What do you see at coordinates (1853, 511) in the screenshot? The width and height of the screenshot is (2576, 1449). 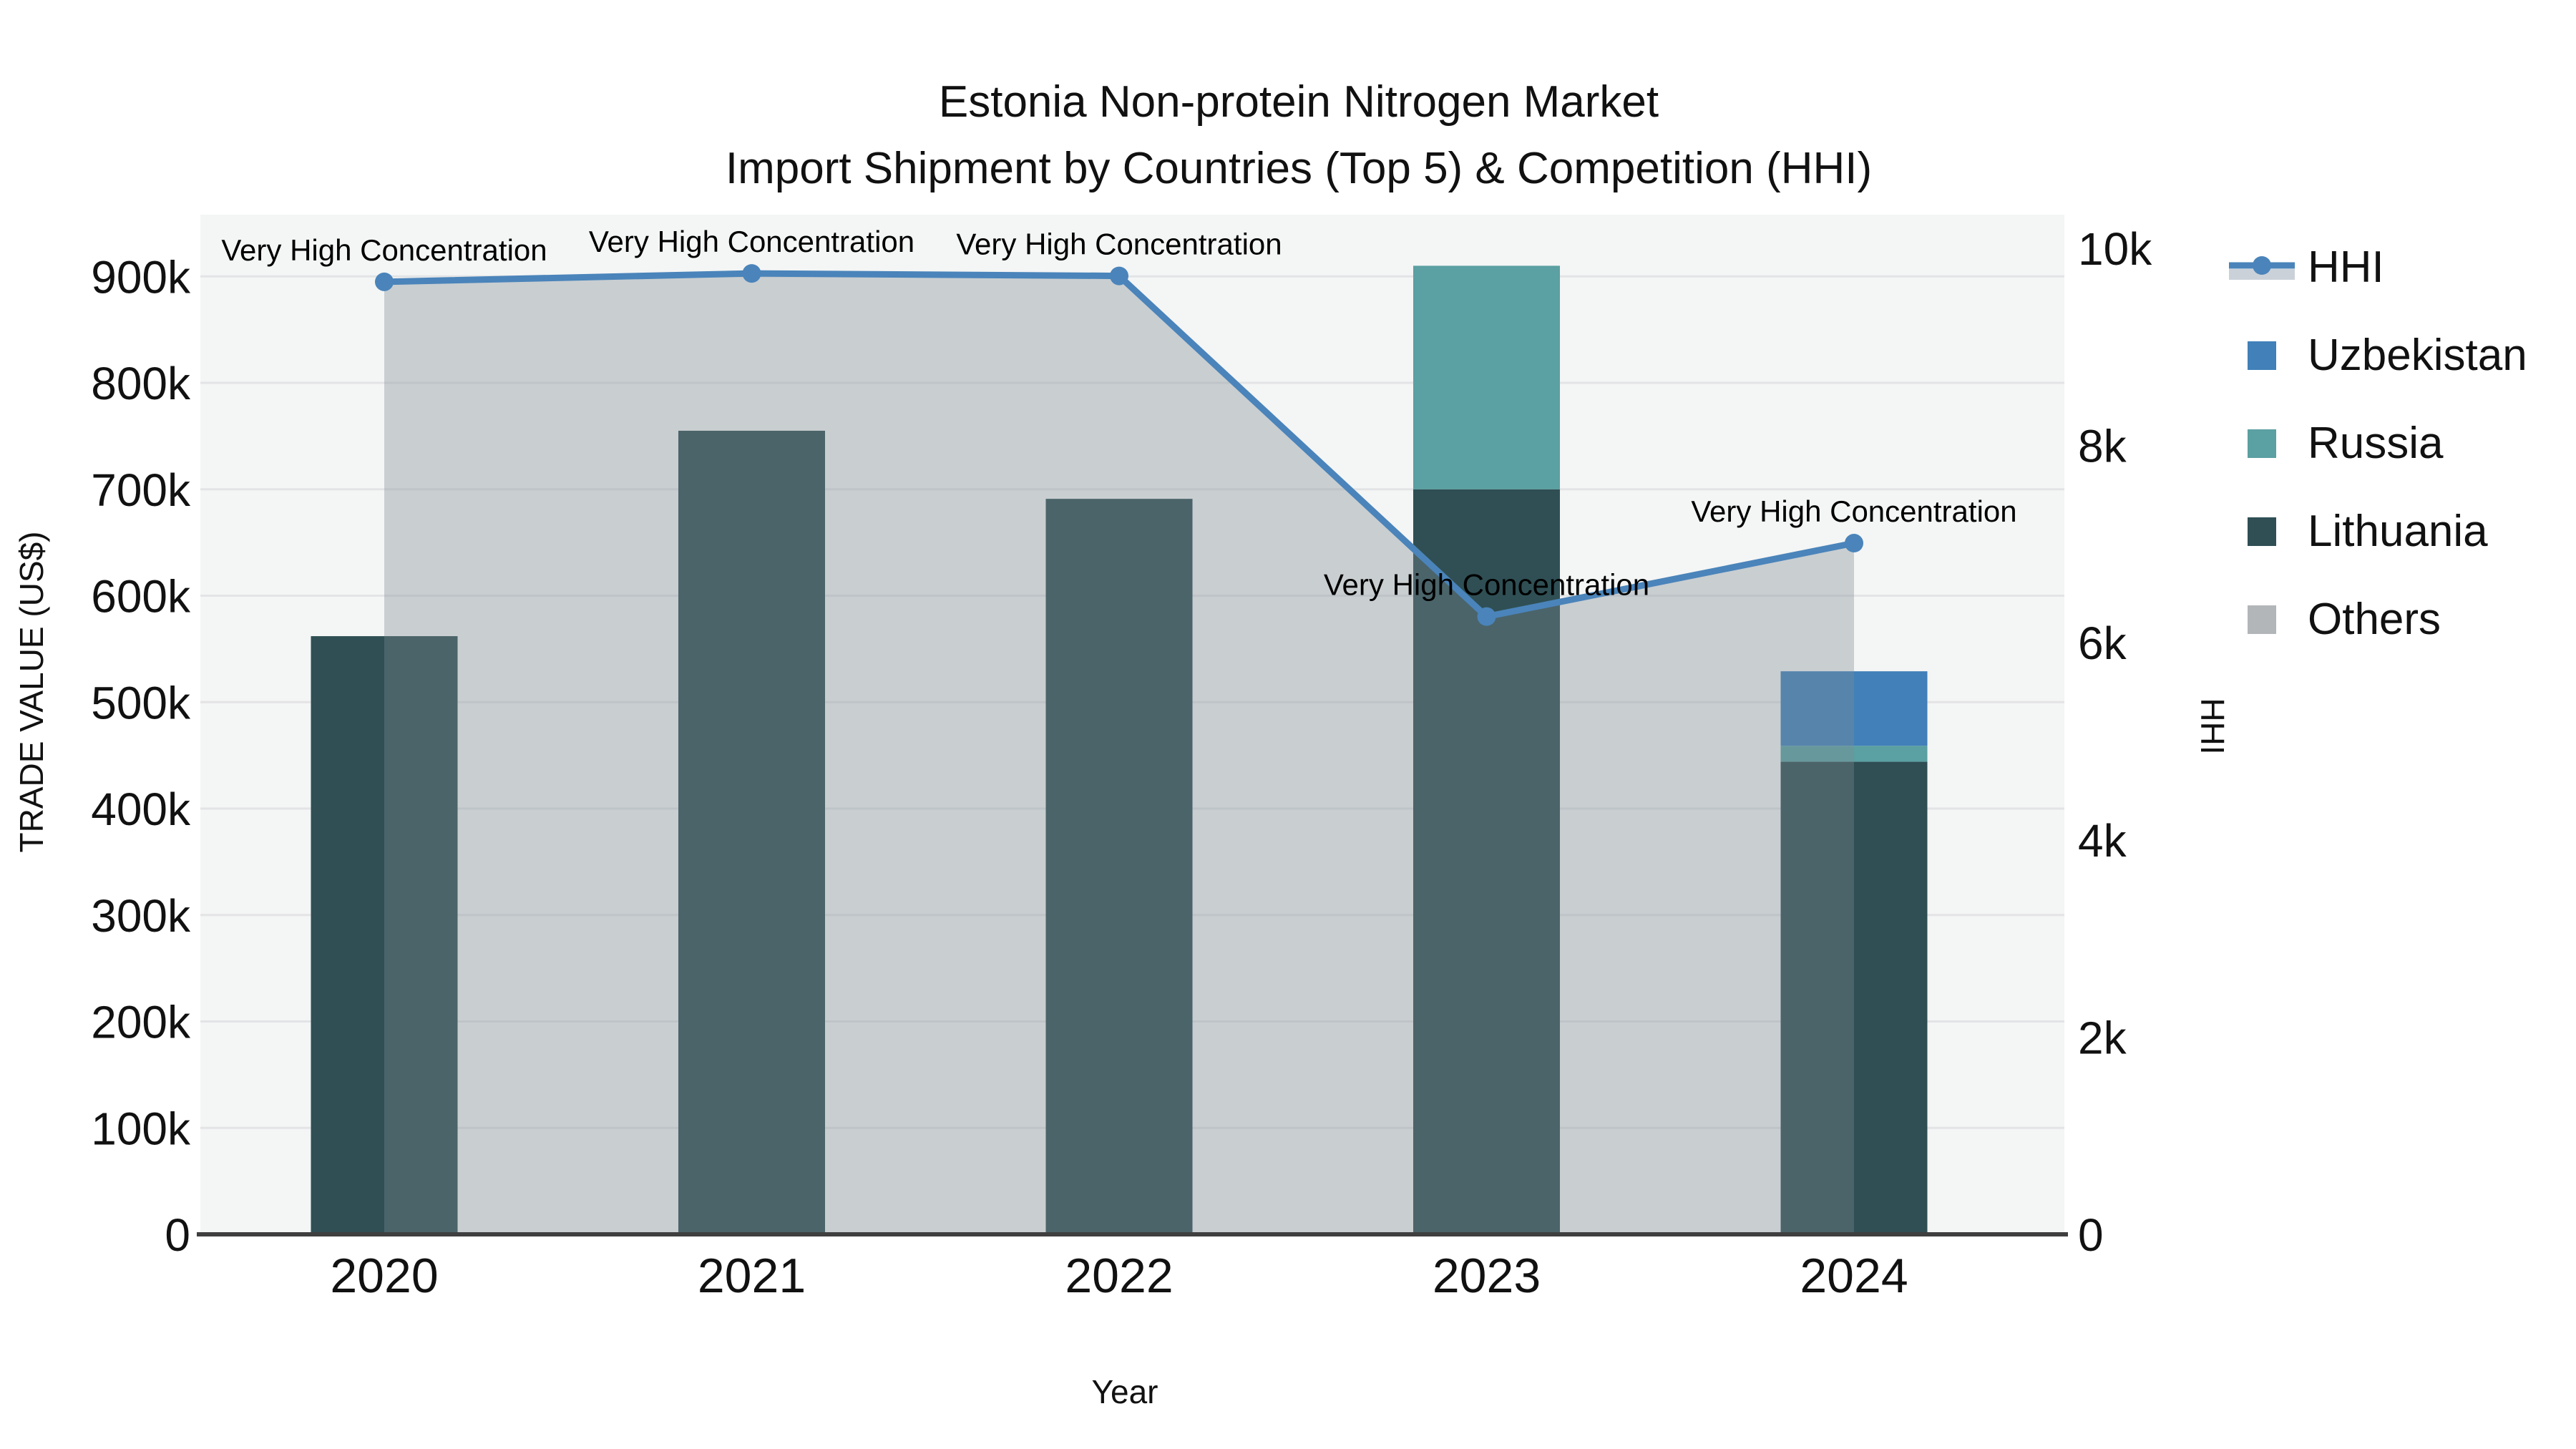 I see `annotation-2024: Very High Concentration` at bounding box center [1853, 511].